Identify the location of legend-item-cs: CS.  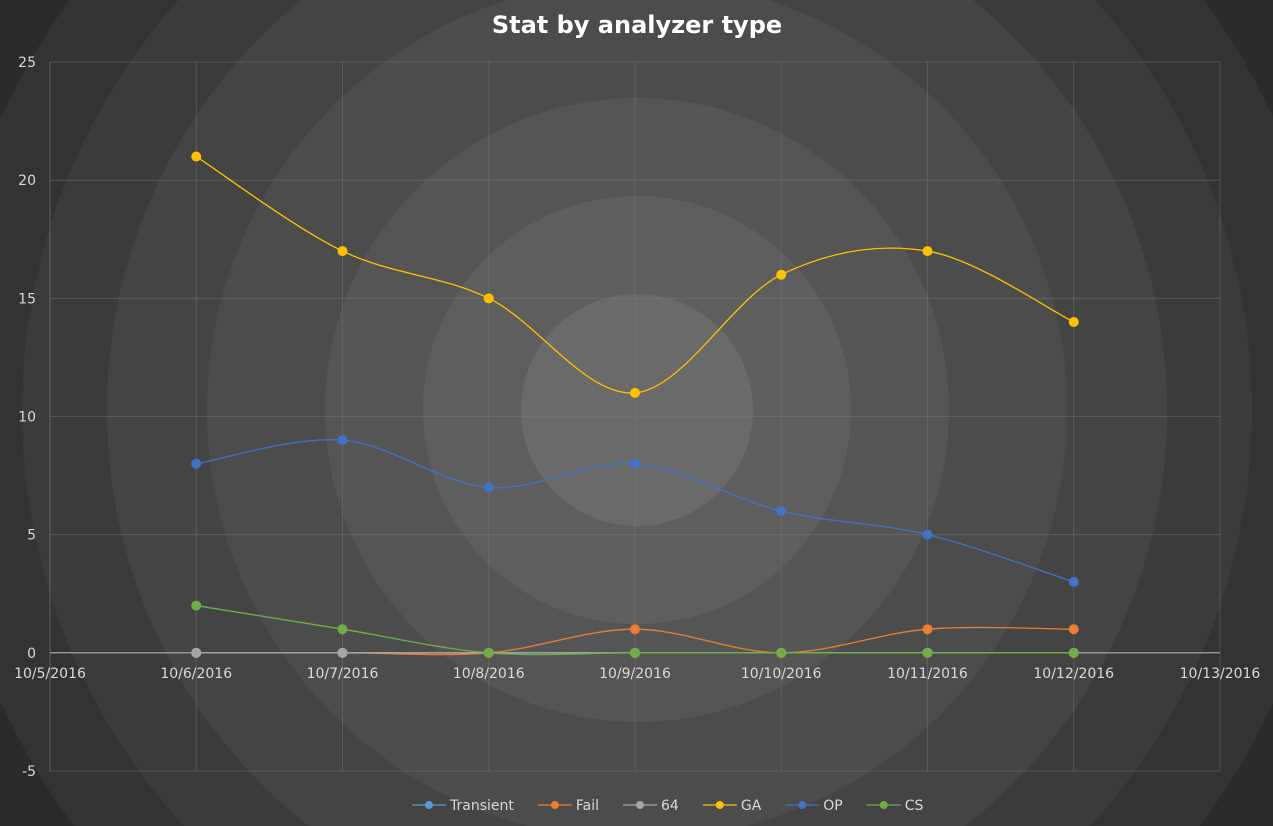
(895, 806).